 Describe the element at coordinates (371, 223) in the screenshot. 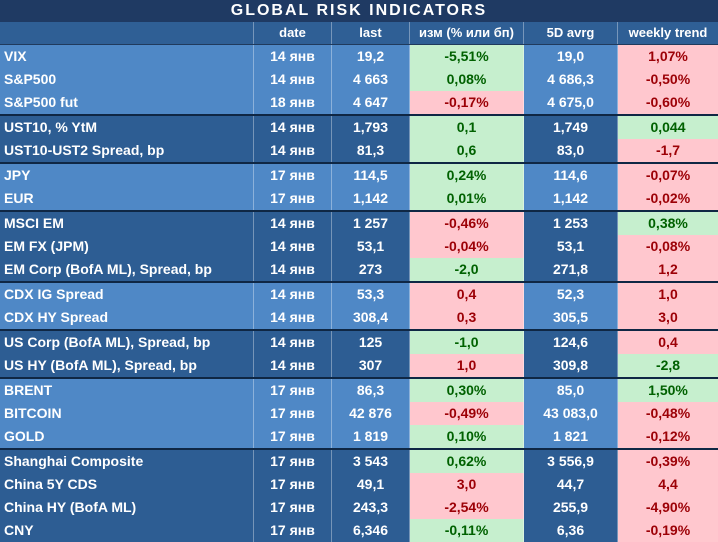

I see `last-value-cell: 1 257` at that location.